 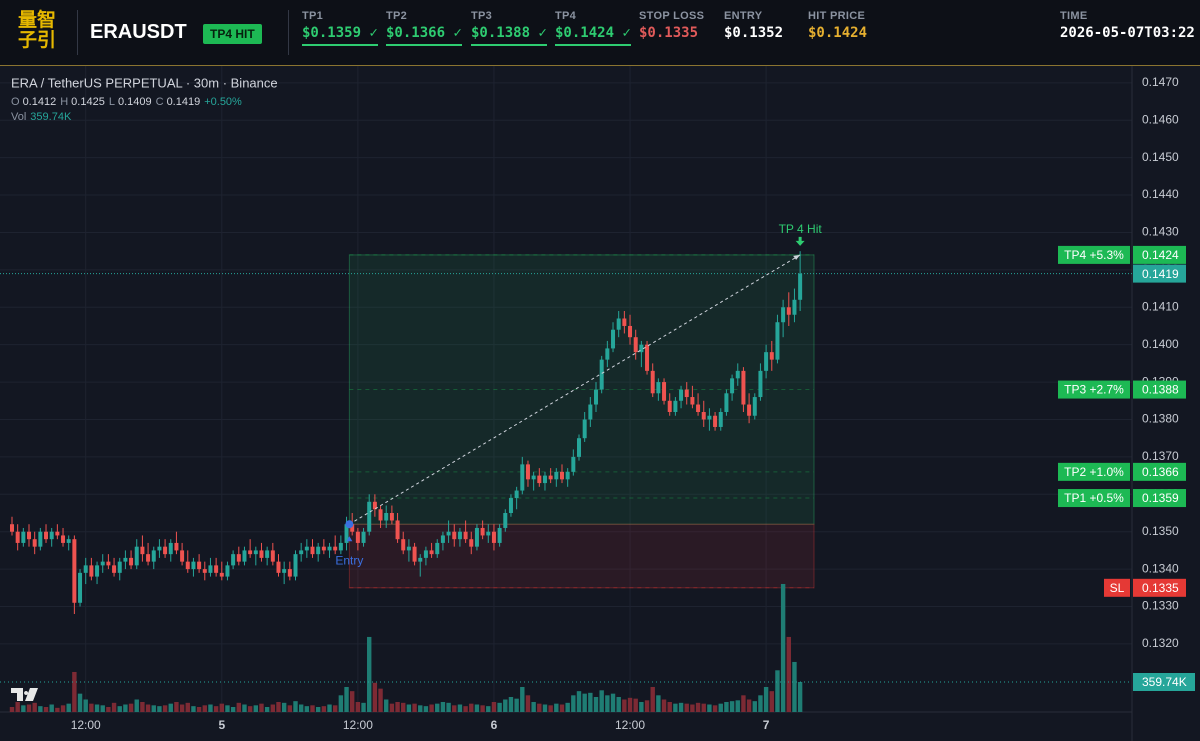 I want to click on ohlc-key: O, so click(x=15, y=102).